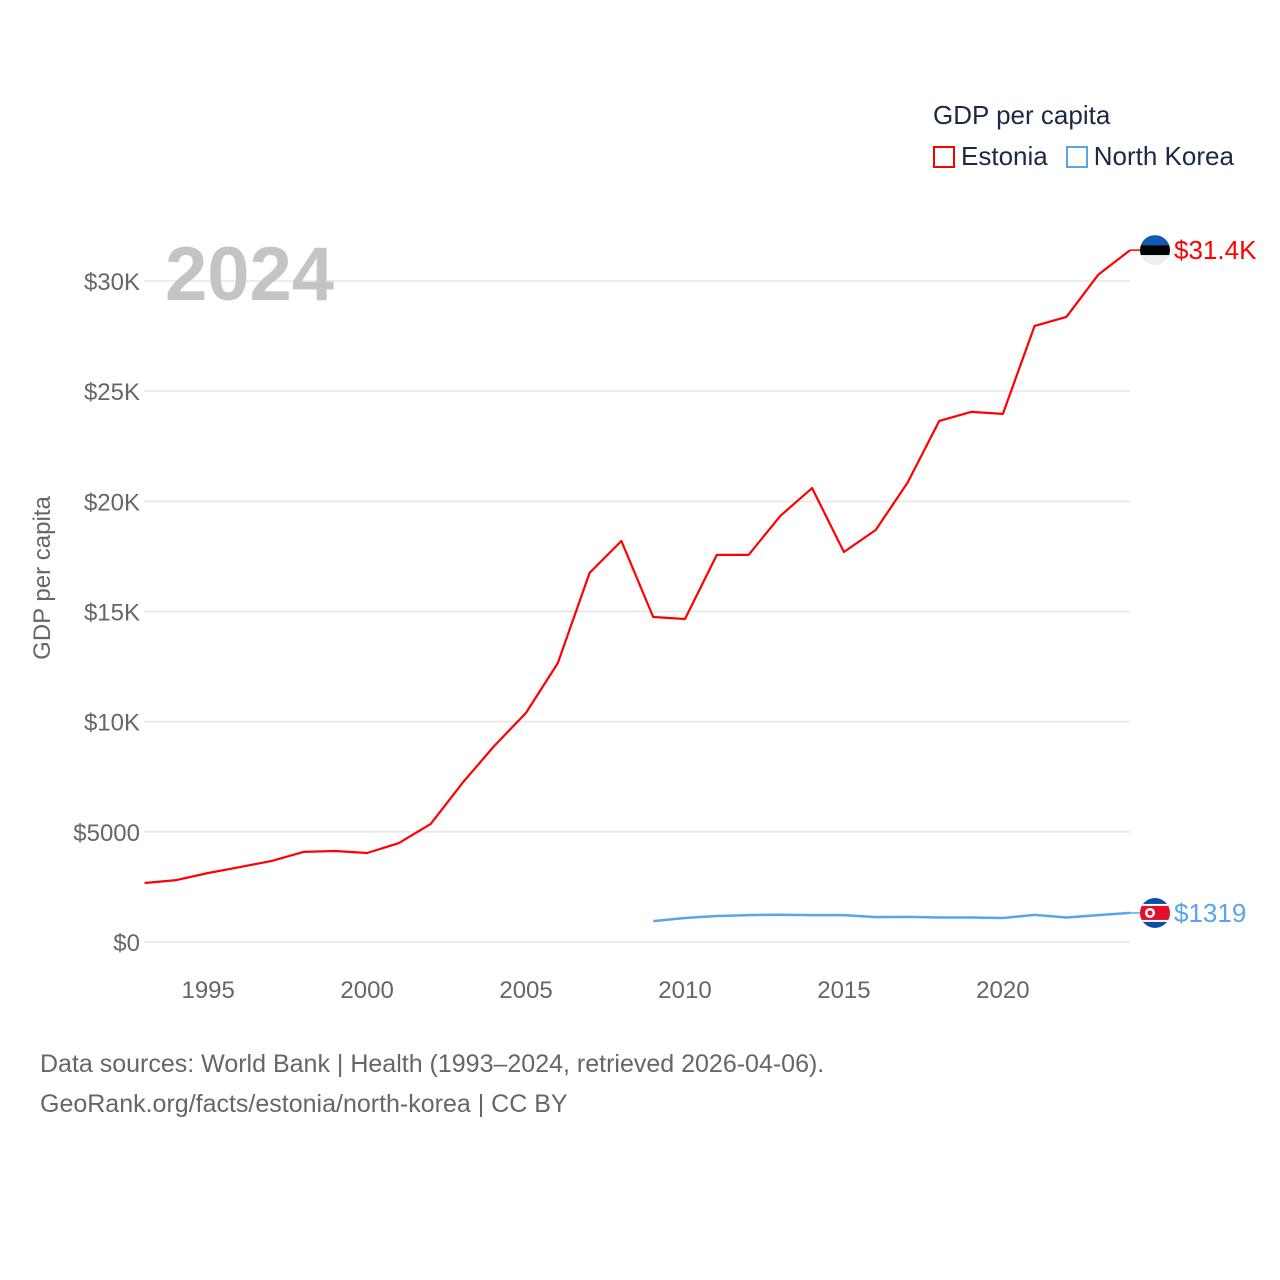 The width and height of the screenshot is (1280, 1280). What do you see at coordinates (106, 833) in the screenshot?
I see `y-tick-label: $5000` at bounding box center [106, 833].